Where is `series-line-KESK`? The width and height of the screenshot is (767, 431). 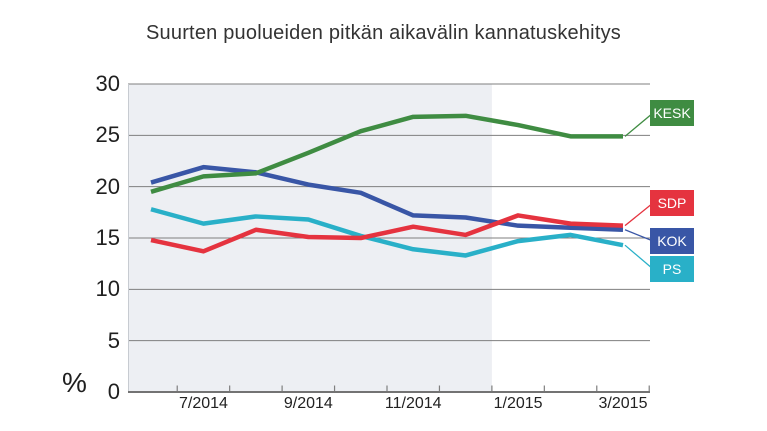
series-line-KESK is located at coordinates (386, 153).